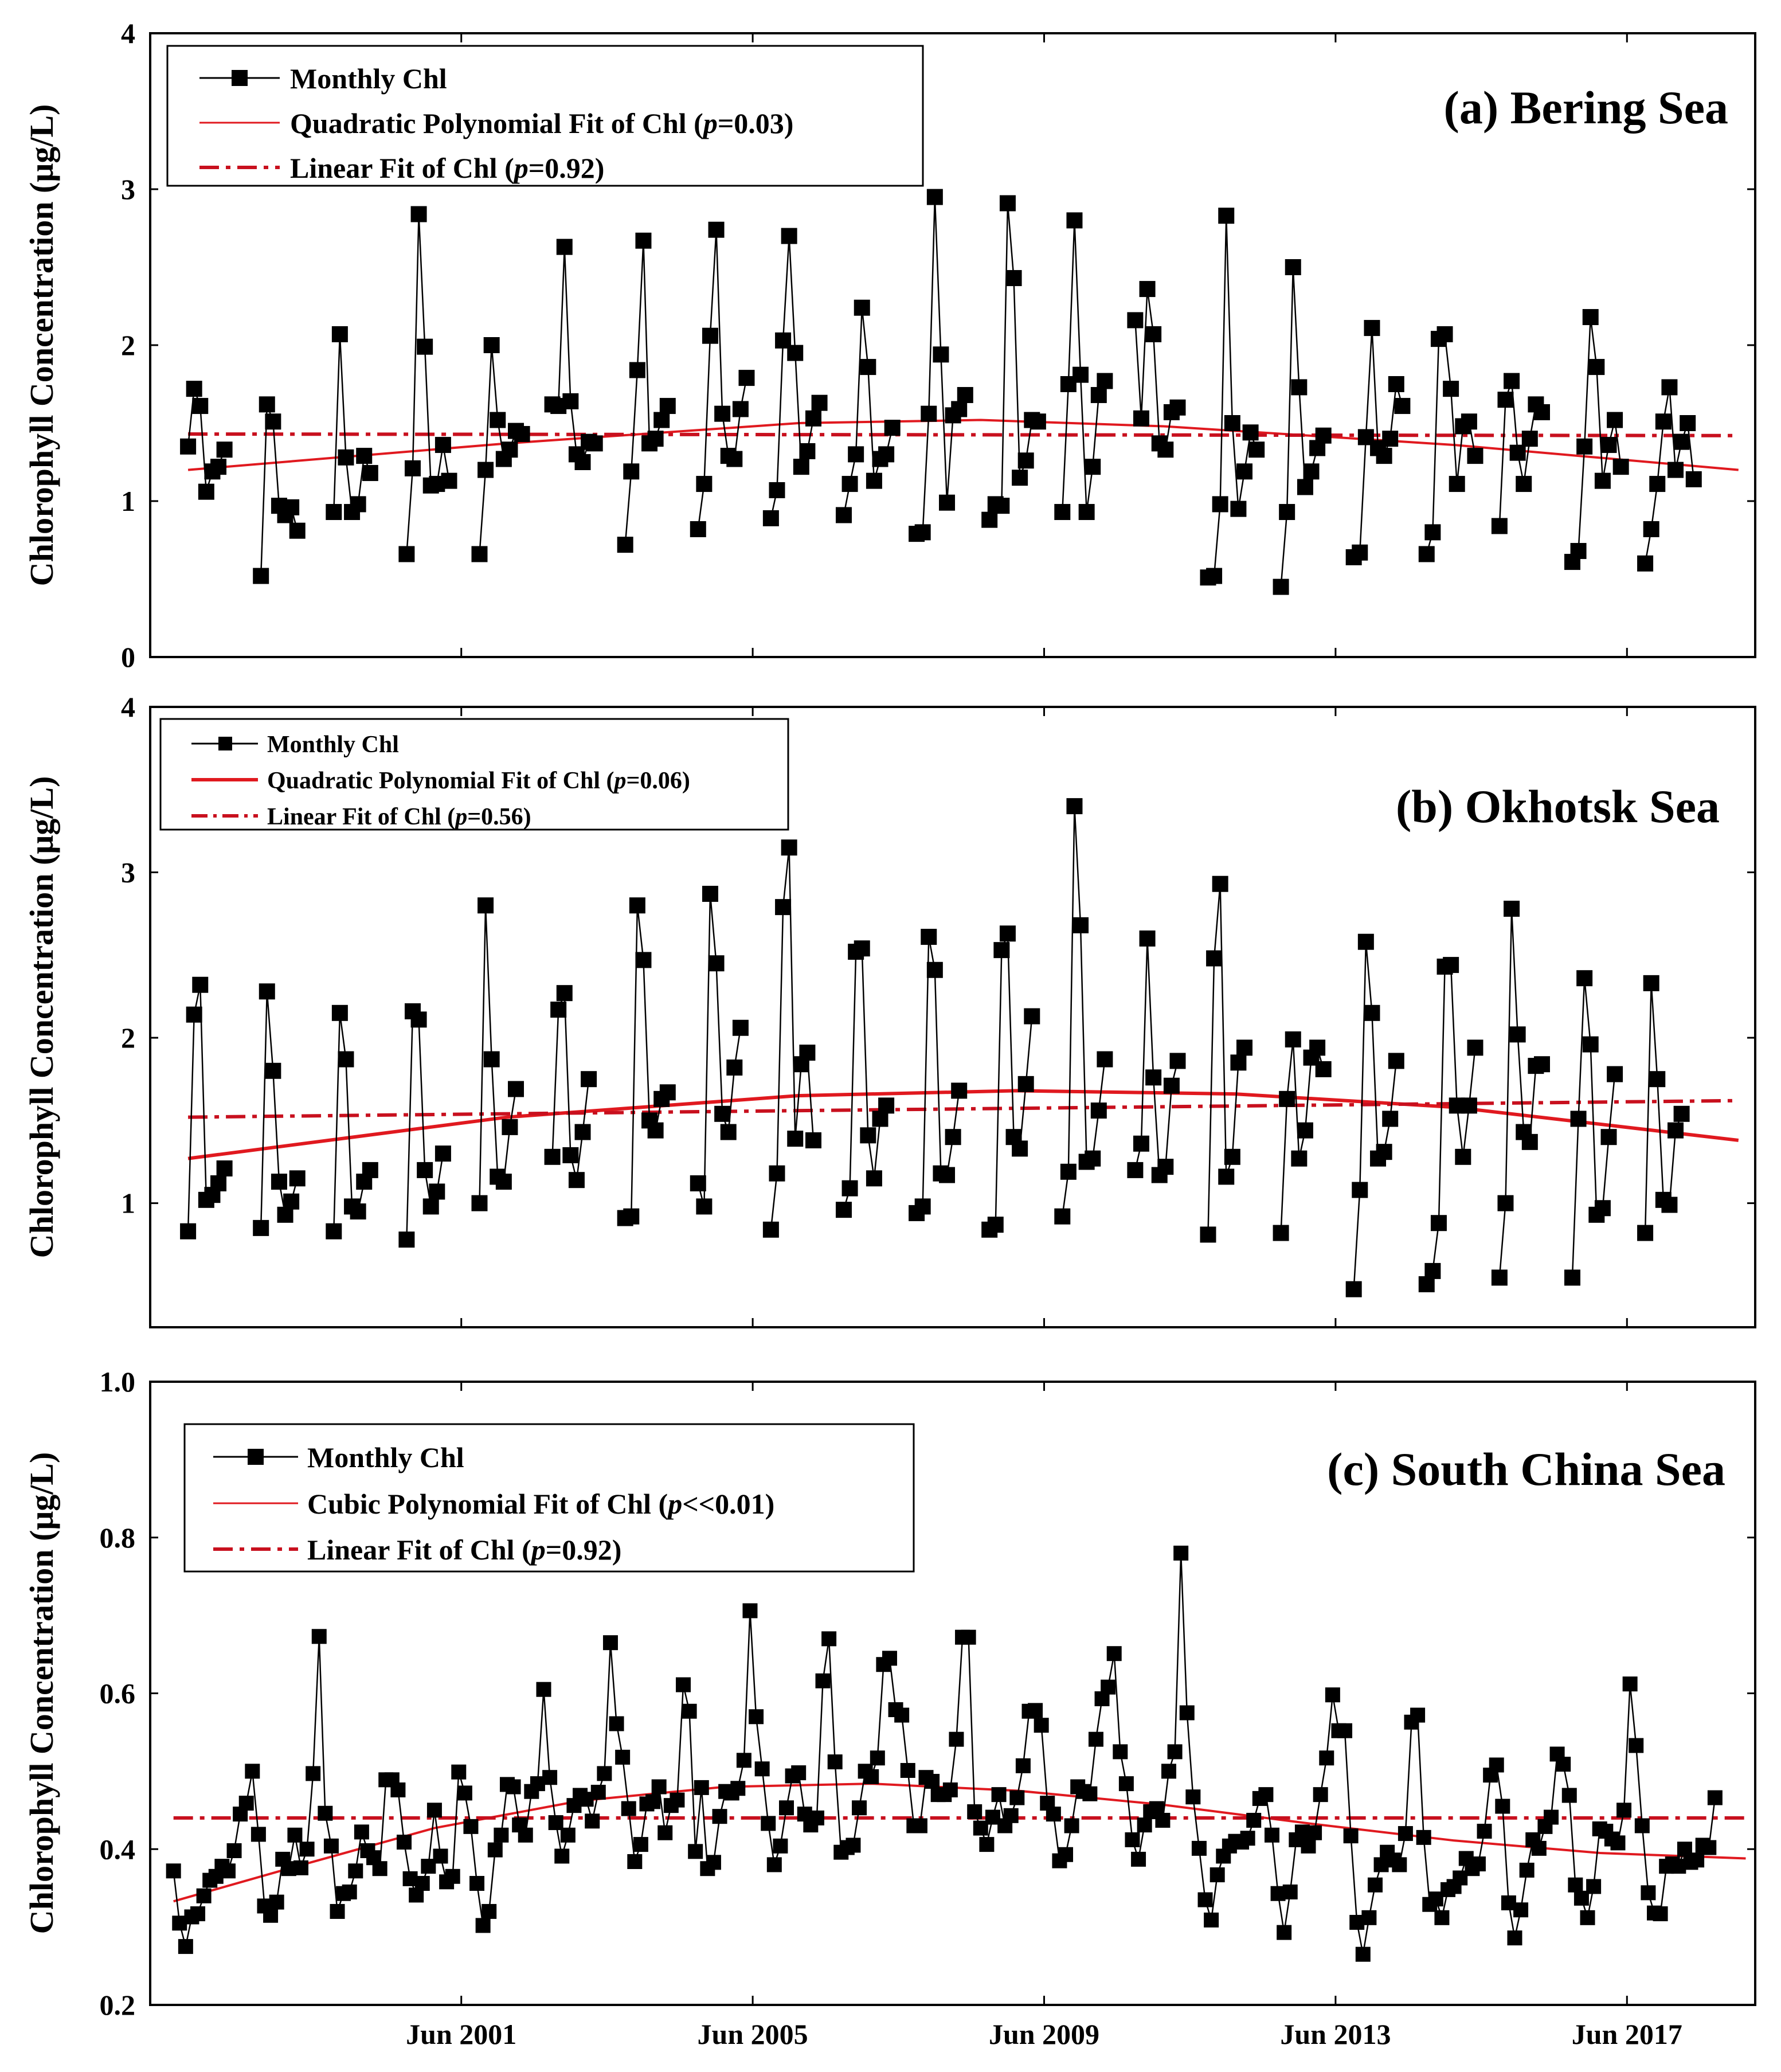 The width and height of the screenshot is (1781, 2072). I want to click on panel-a-legend-fit-p: p, so click(709, 123).